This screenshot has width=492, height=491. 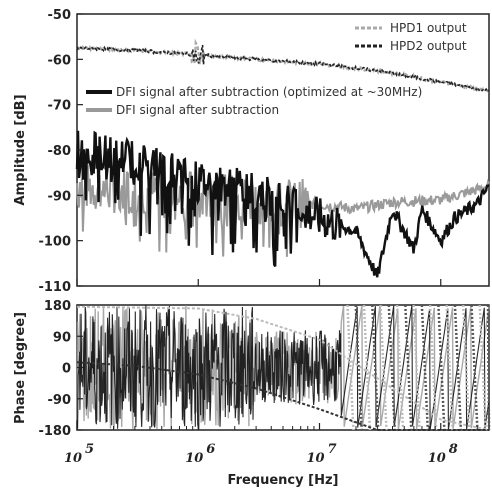 I want to click on amplitude-y-tick-label: -80, so click(x=60, y=151).